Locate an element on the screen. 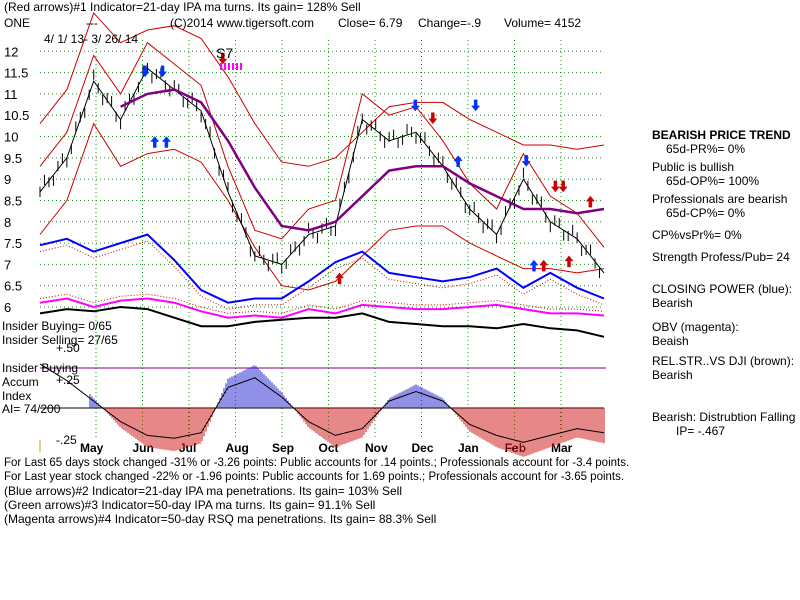  month-tick-label: Jun is located at coordinates (143, 448).